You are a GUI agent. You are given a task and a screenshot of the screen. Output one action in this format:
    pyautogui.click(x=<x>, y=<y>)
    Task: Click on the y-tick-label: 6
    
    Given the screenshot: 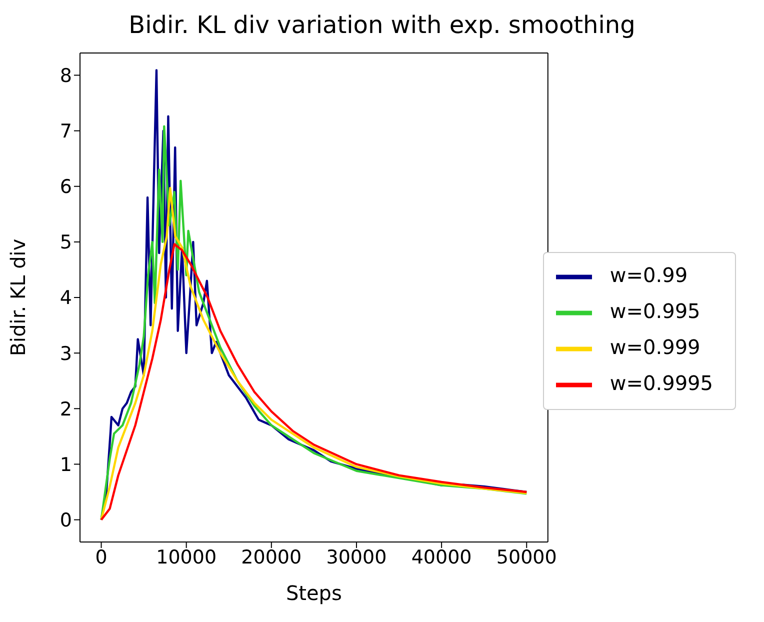 What is the action you would take?
    pyautogui.click(x=66, y=187)
    